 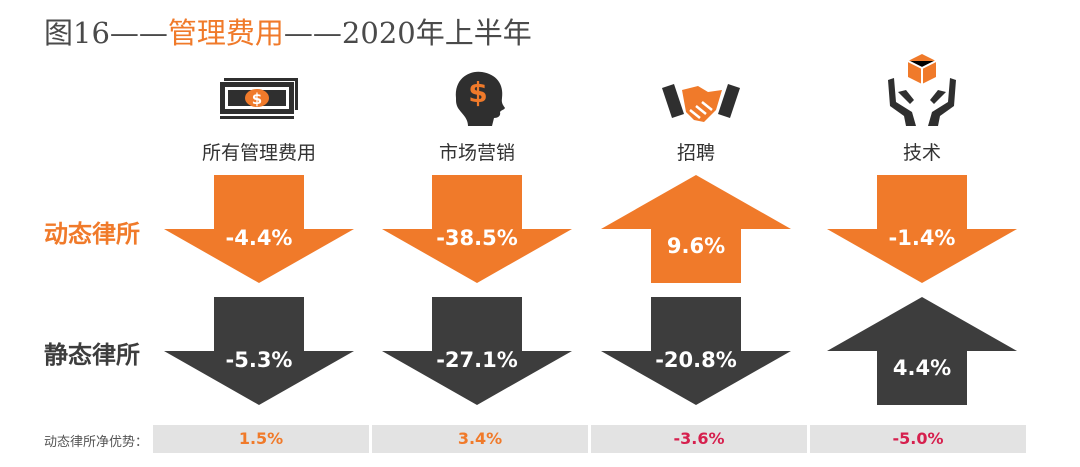 I want to click on category-label-1: 市场营销, so click(x=476, y=153).